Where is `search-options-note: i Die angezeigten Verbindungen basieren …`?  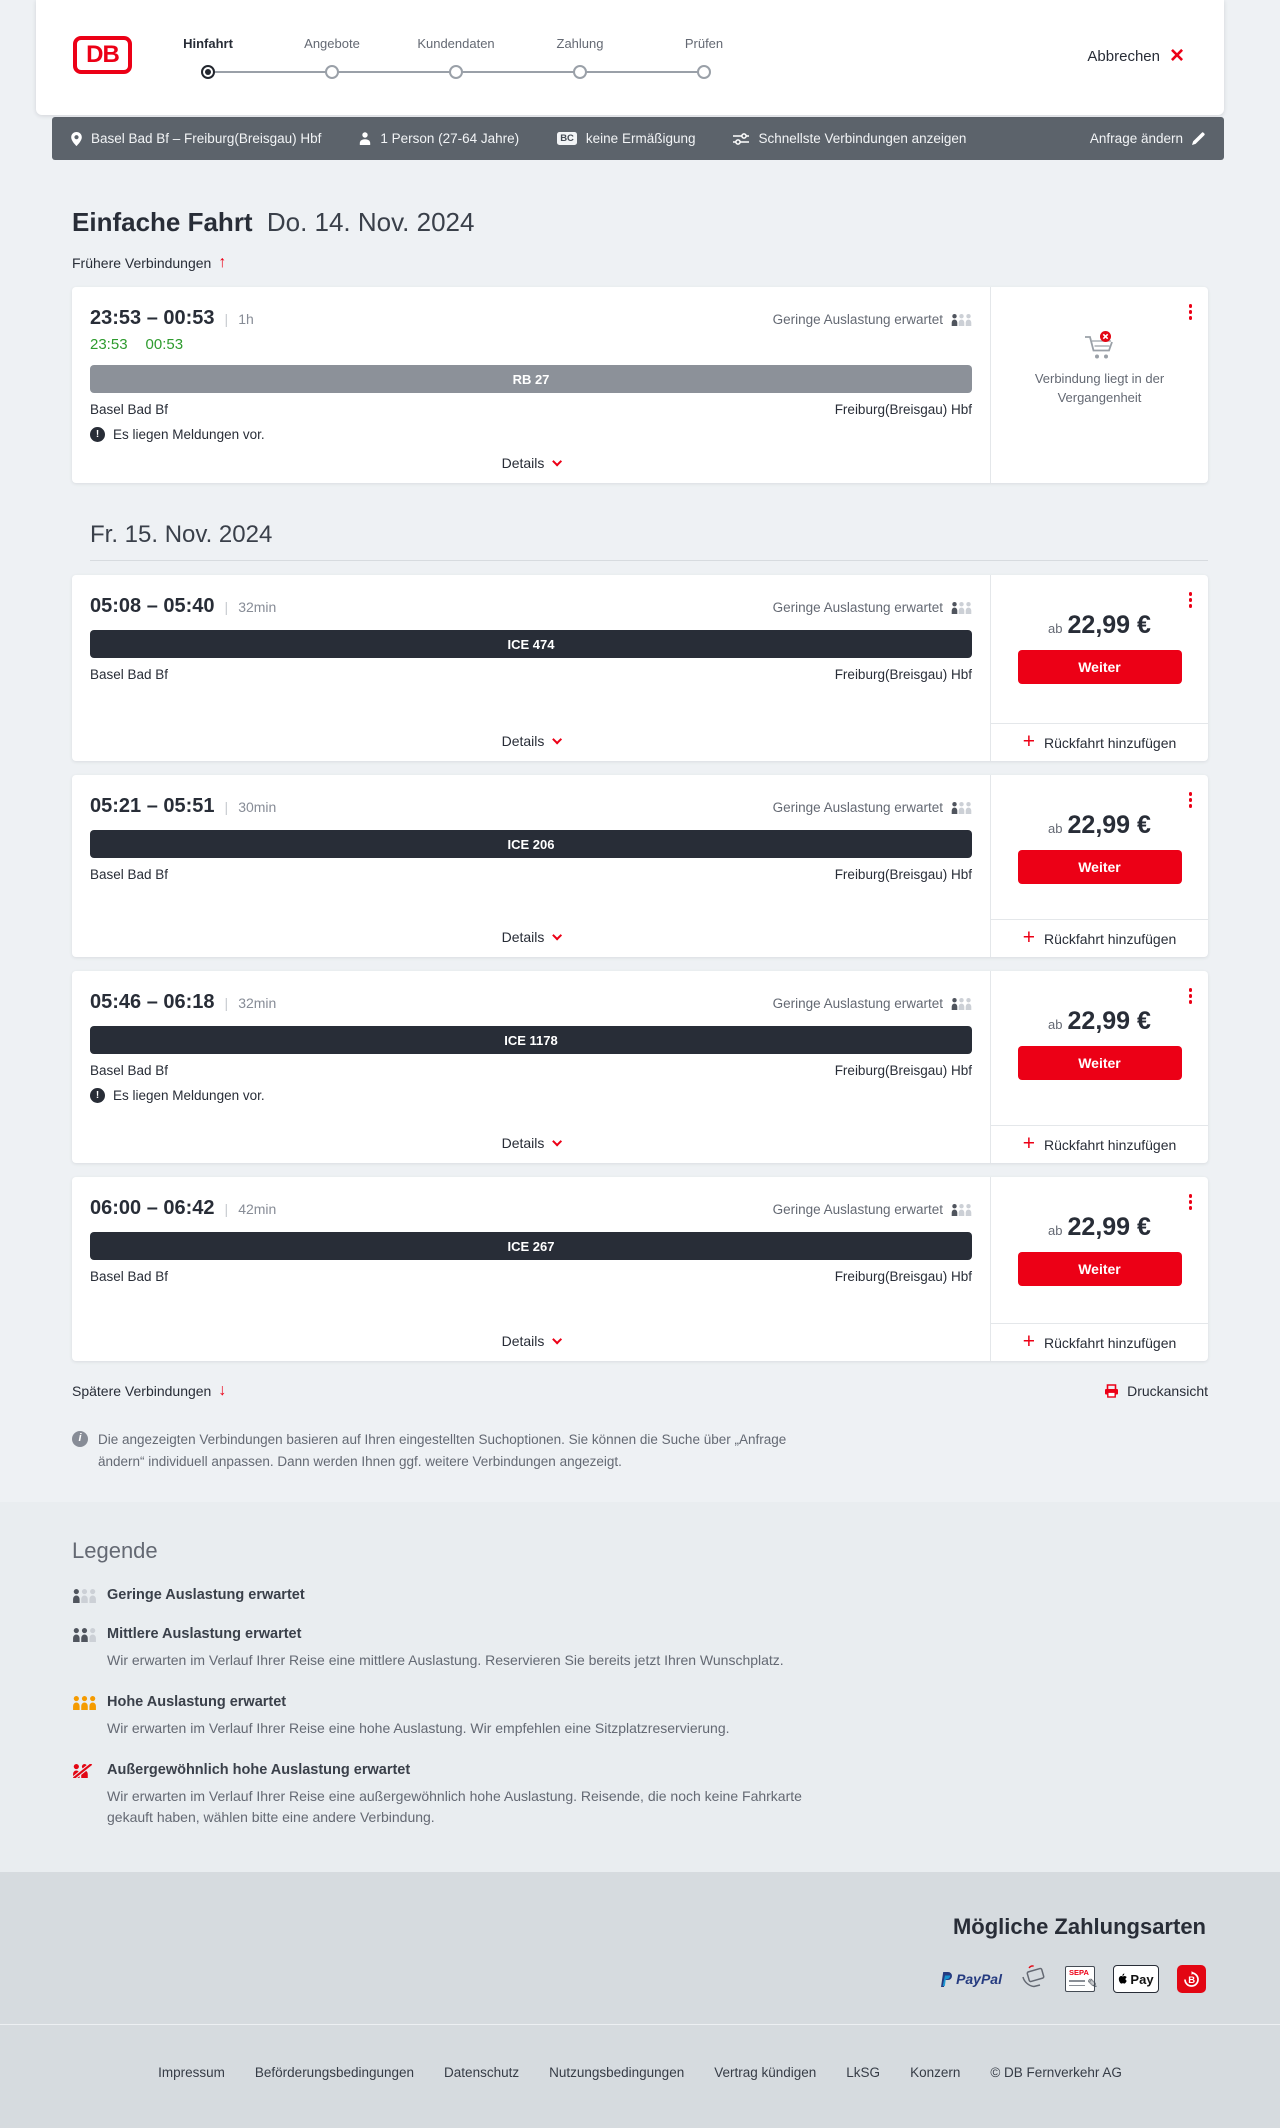 search-options-note: i Die angezeigten Verbindungen basieren … is located at coordinates (640, 1450).